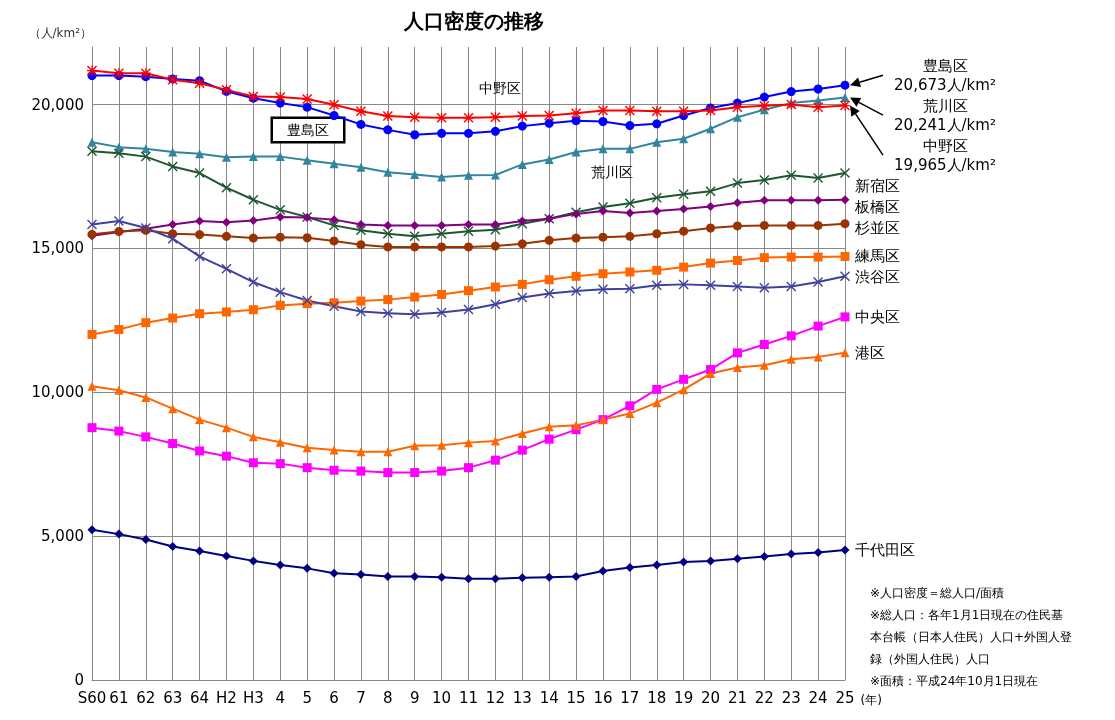  What do you see at coordinates (877, 277) in the screenshot?
I see `series-label: 渋谷区` at bounding box center [877, 277].